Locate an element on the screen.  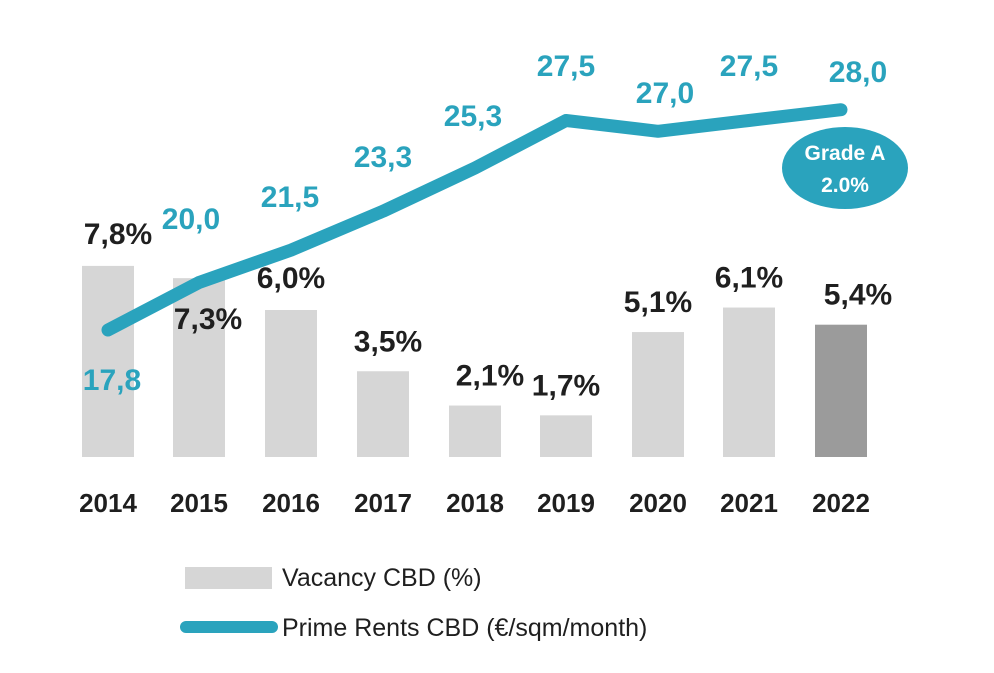
vacancy-bar-2020 is located at coordinates (658, 394).